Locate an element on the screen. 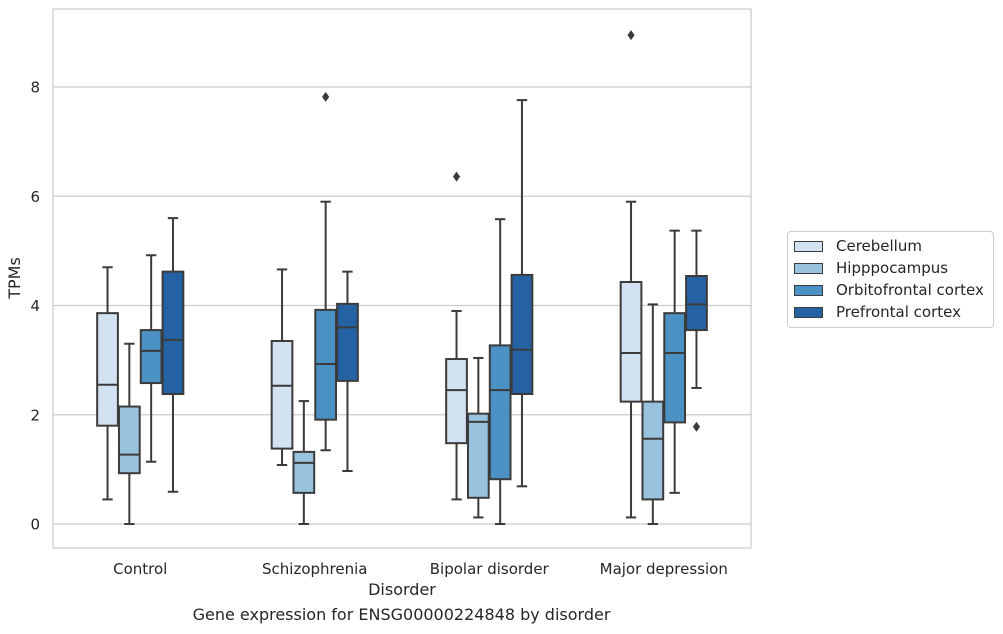 Image resolution: width=1003 pixels, height=634 pixels. legend-swatch-cerebellum is located at coordinates (808, 246).